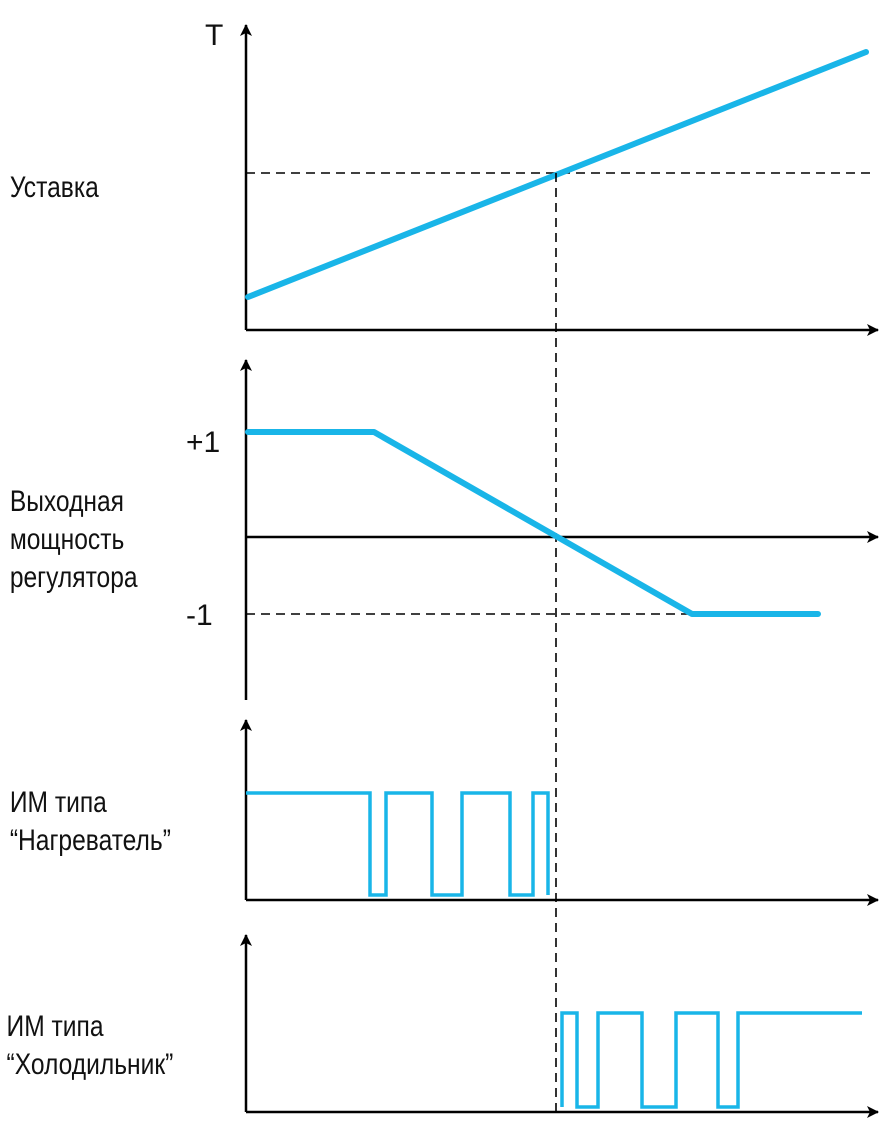 This screenshot has height=1121, width=882. What do you see at coordinates (533, 523) in the screenshot?
I see `output-power-line` at bounding box center [533, 523].